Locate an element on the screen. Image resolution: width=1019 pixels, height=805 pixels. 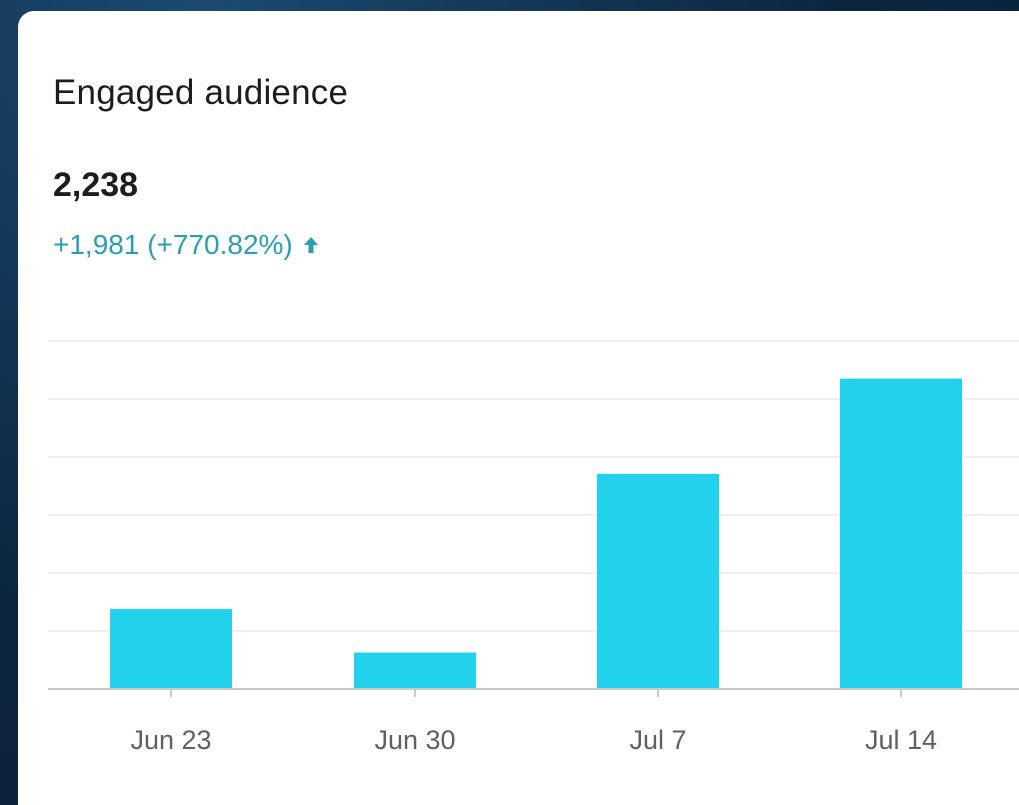
x-tick-label: Jun 23 is located at coordinates (170, 740).